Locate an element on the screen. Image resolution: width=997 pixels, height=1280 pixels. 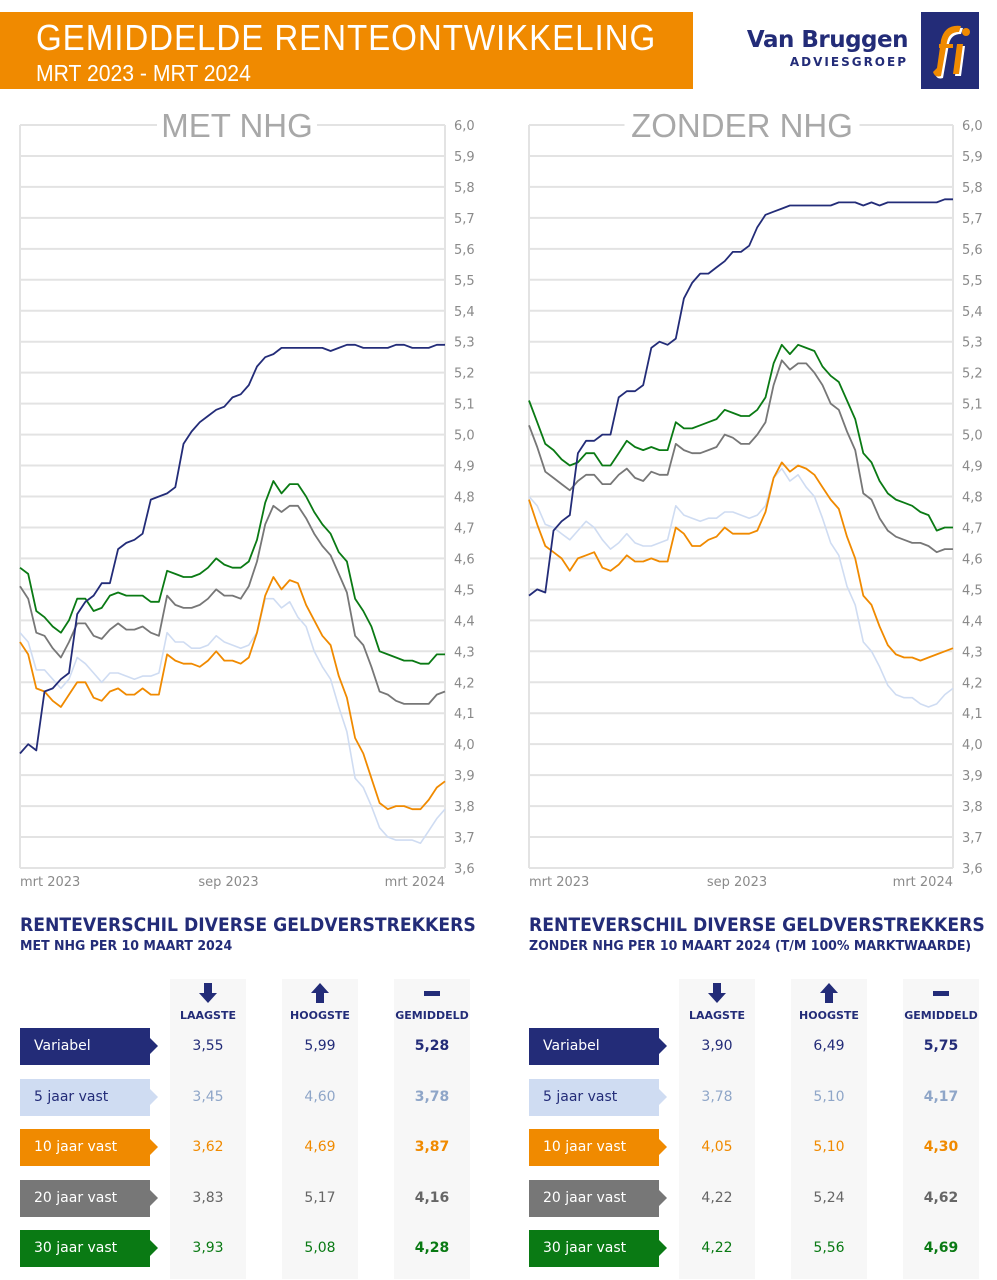
y-tick-label: 5,8 is located at coordinates (464, 188).